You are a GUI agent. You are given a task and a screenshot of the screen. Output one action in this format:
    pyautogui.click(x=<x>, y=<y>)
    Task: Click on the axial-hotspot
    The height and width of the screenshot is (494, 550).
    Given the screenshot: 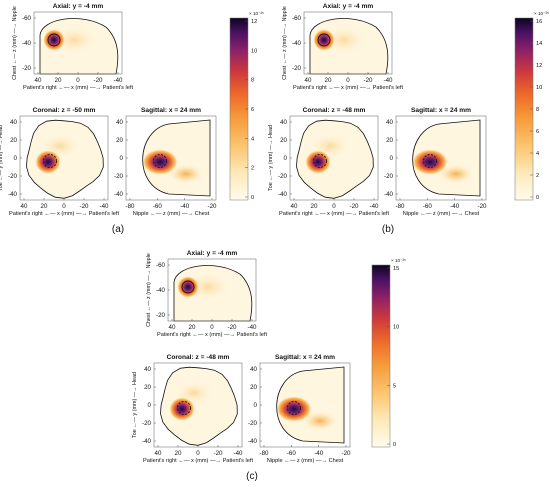 What is the action you would take?
    pyautogui.click(x=324, y=40)
    